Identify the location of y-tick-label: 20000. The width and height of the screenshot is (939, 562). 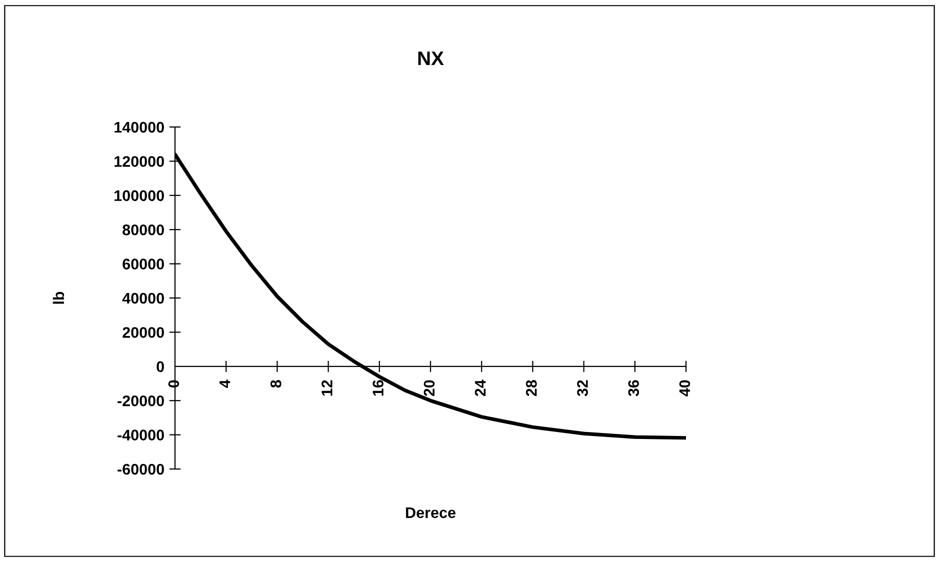
(143, 332).